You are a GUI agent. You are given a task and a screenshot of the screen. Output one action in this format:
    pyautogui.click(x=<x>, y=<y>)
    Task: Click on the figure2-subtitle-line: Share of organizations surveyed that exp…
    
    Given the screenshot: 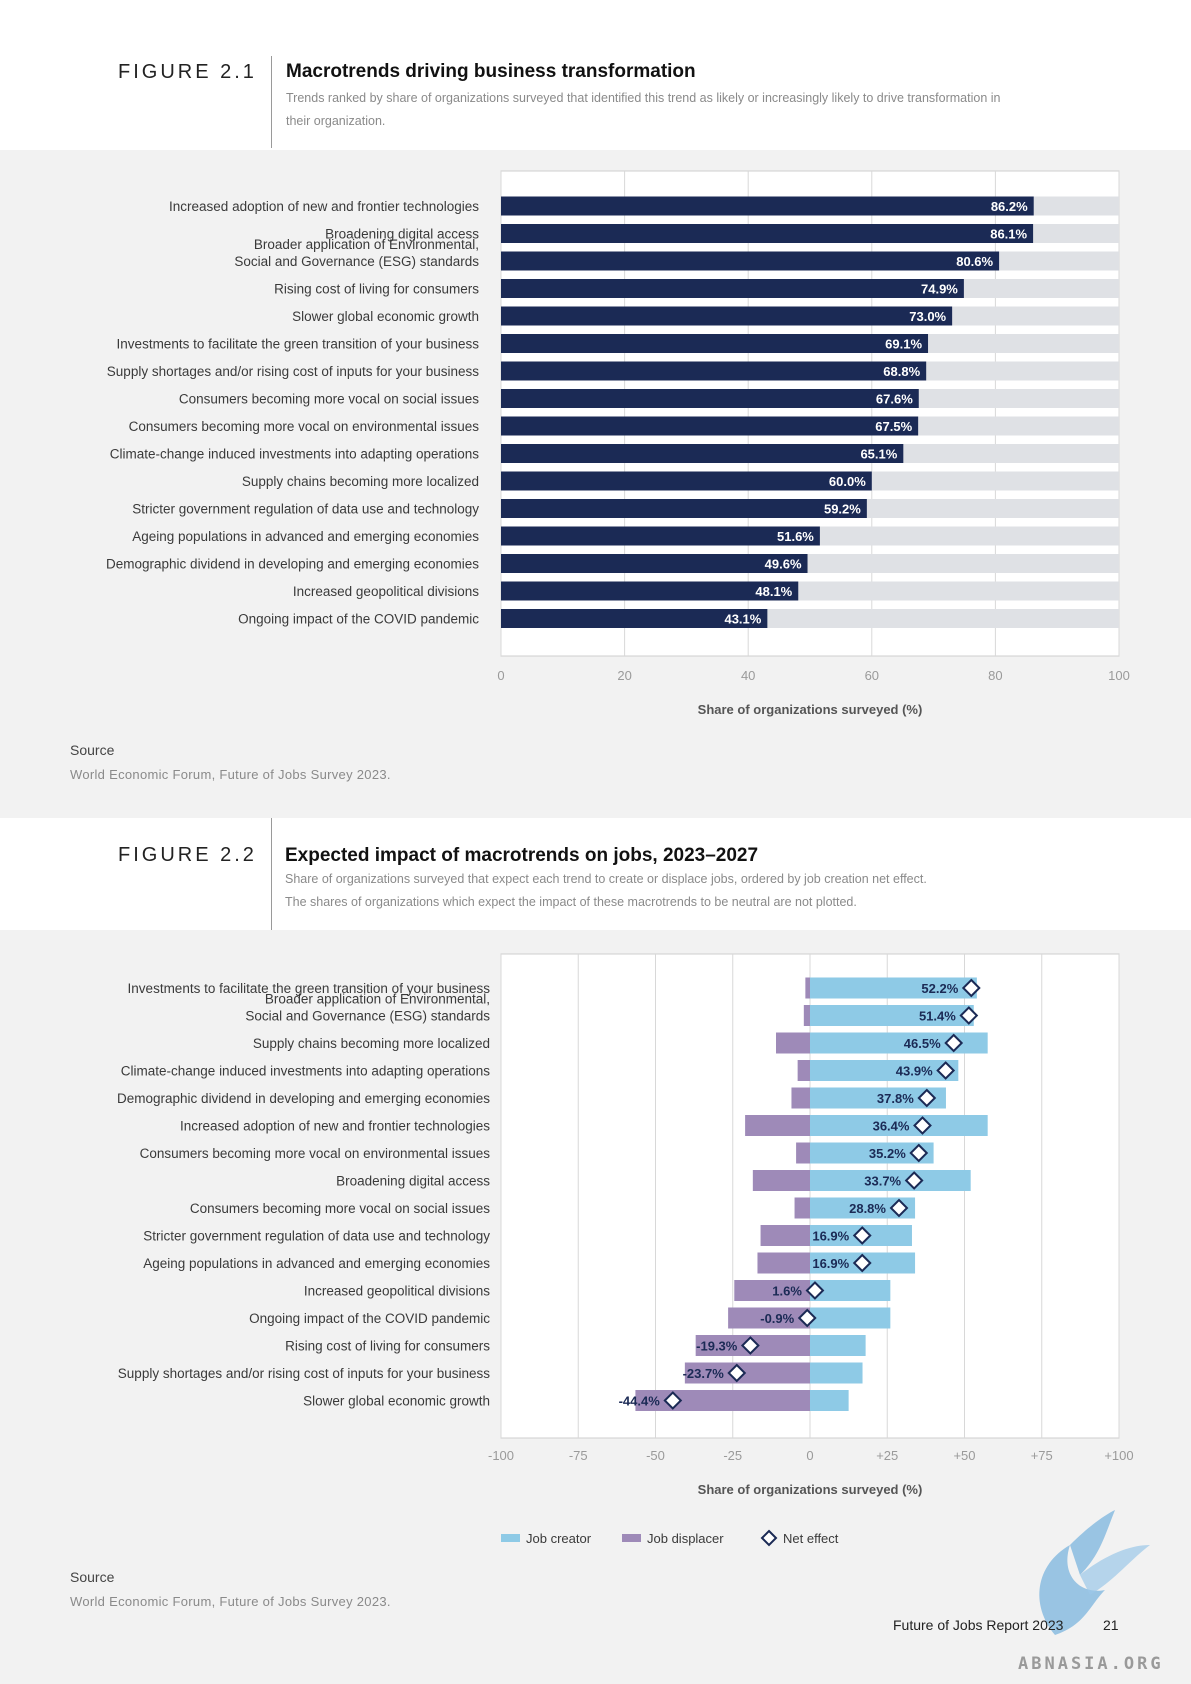 What is the action you would take?
    pyautogui.click(x=606, y=879)
    